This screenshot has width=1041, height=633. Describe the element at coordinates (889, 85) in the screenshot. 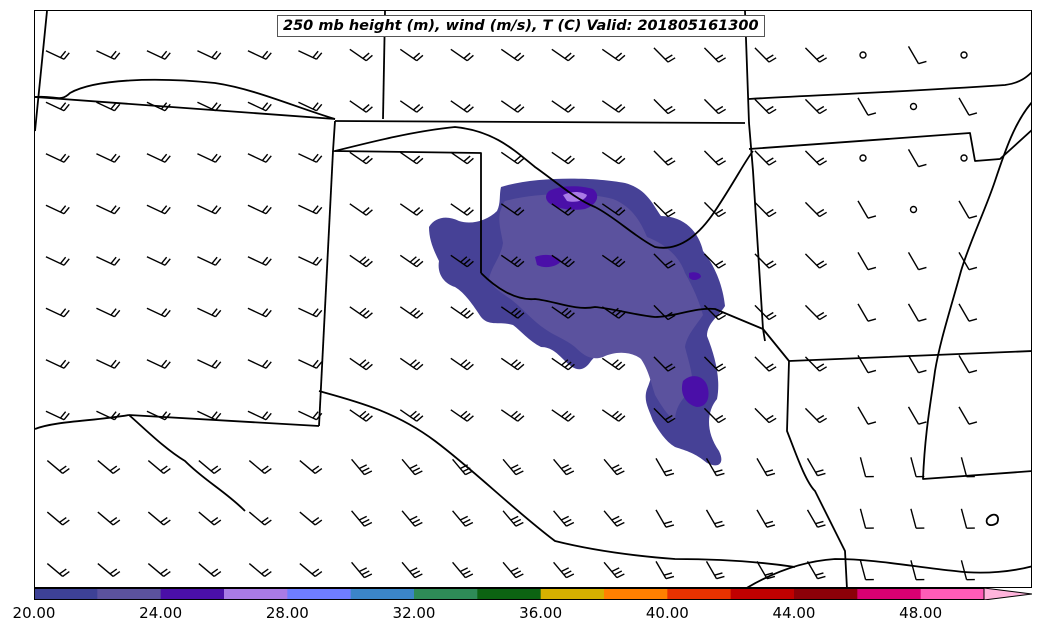

I see `iowa-missouri-border` at that location.